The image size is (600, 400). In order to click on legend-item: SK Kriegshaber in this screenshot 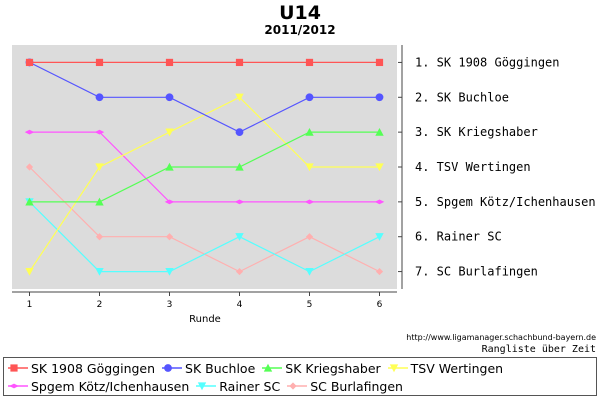, I will do `click(321, 368)`.